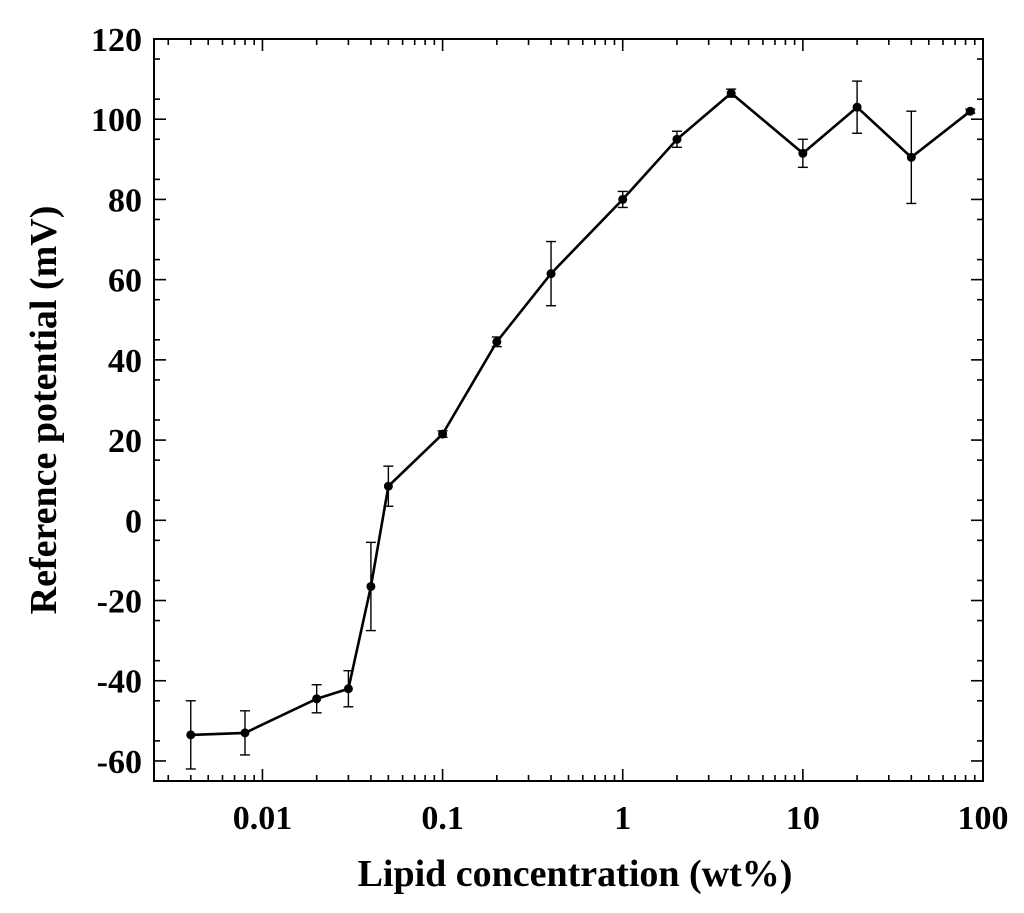 This screenshot has width=1024, height=913. Describe the element at coordinates (116, 40) in the screenshot. I see `y-tick-label: 120` at that location.